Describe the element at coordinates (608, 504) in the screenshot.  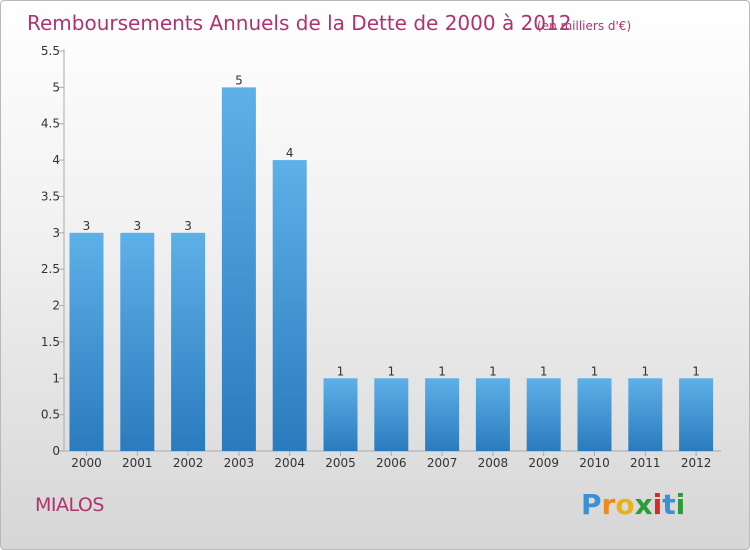
I see `logo-letter: r` at that location.